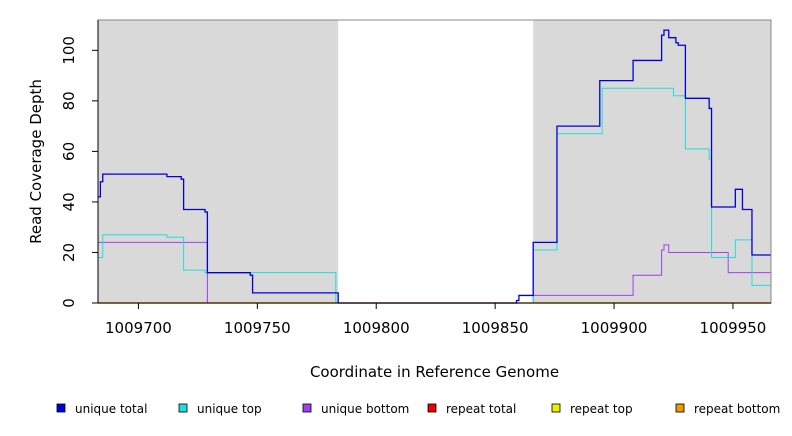  What do you see at coordinates (69, 151) in the screenshot?
I see `y-tick-label: 60` at bounding box center [69, 151].